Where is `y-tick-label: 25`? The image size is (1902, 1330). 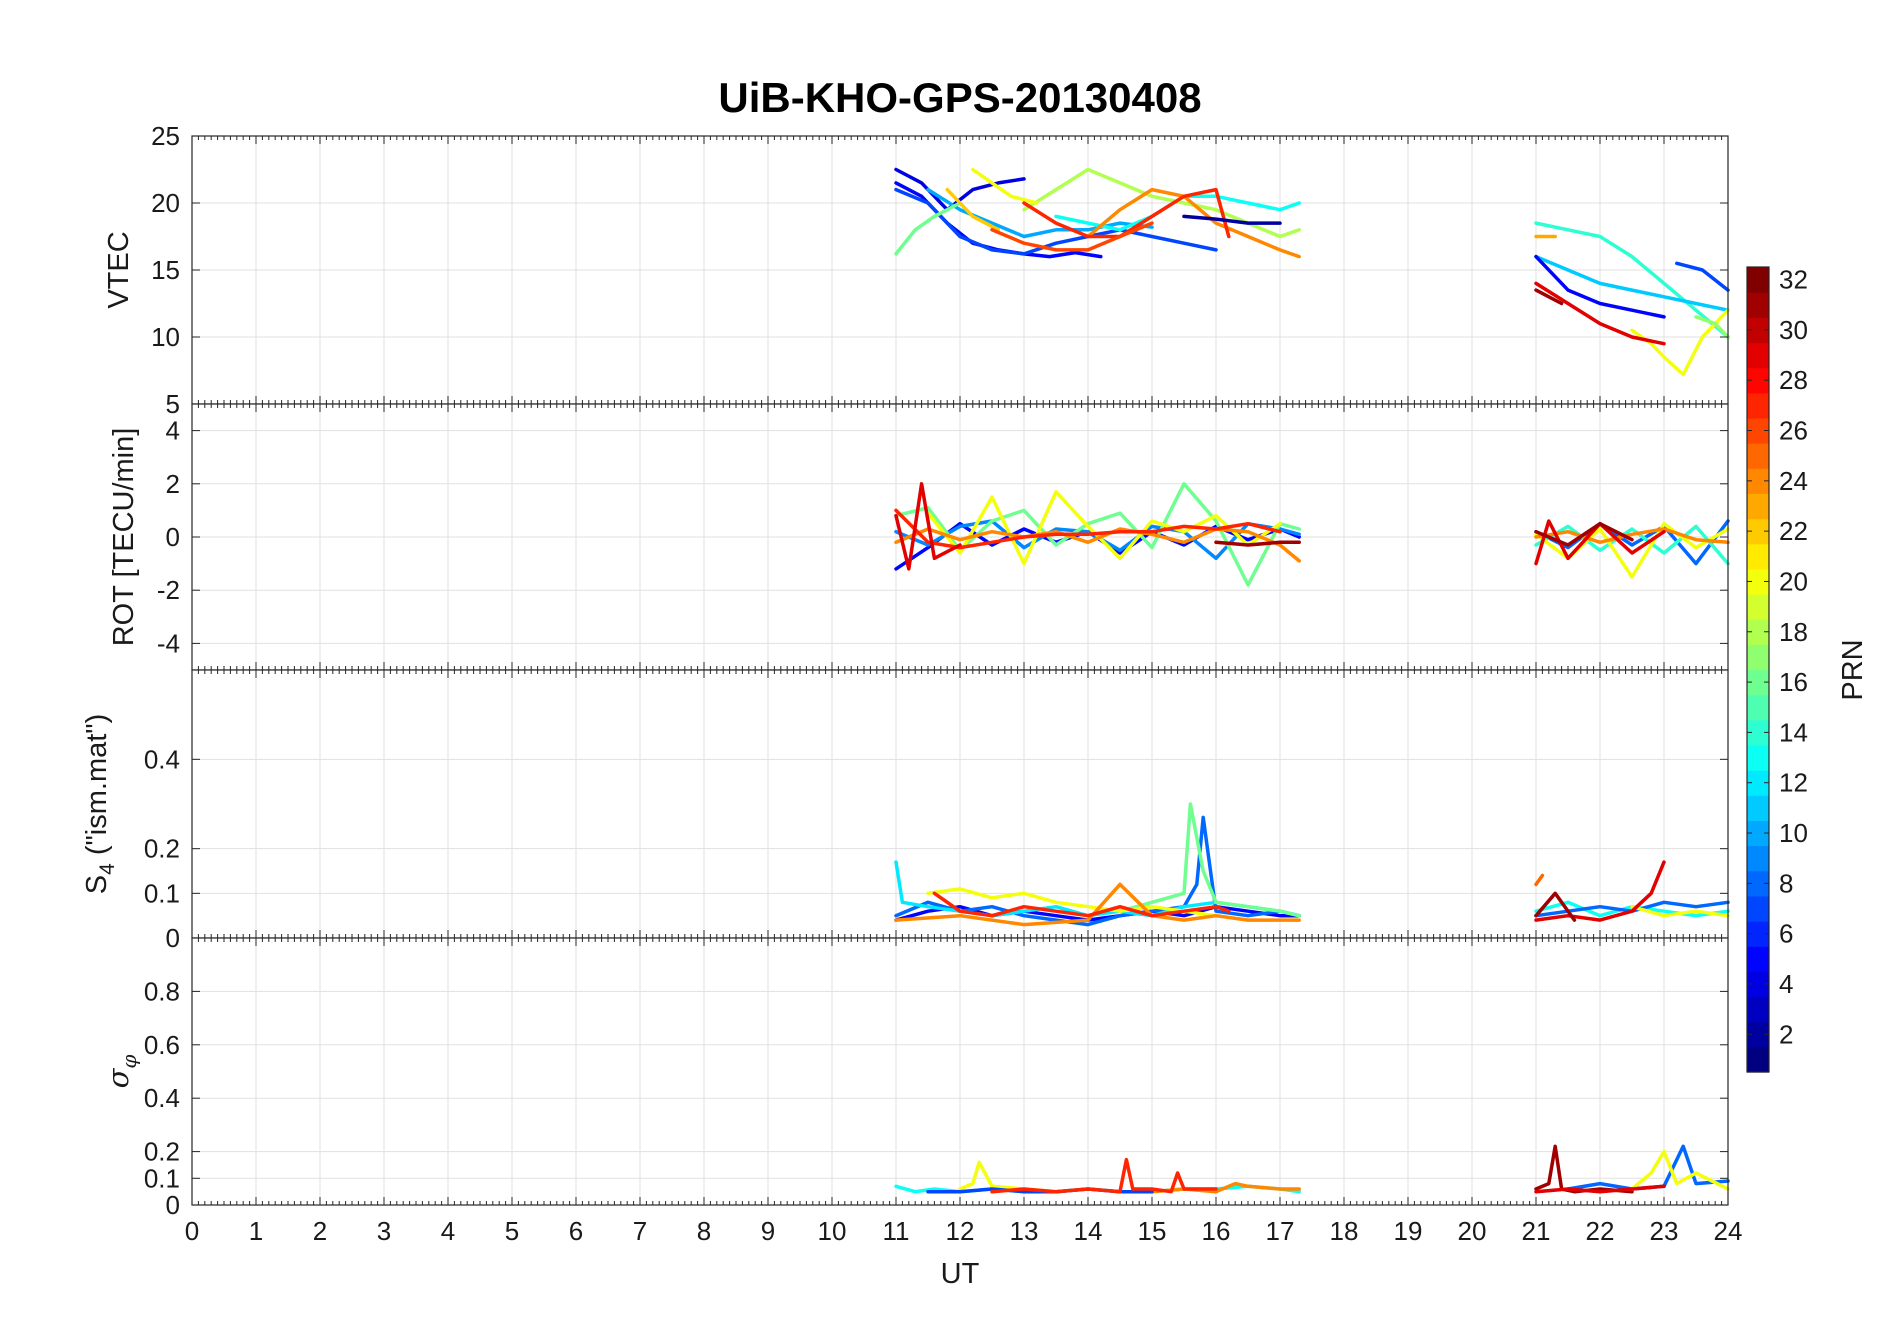
y-tick-label: 25 is located at coordinates (165, 136).